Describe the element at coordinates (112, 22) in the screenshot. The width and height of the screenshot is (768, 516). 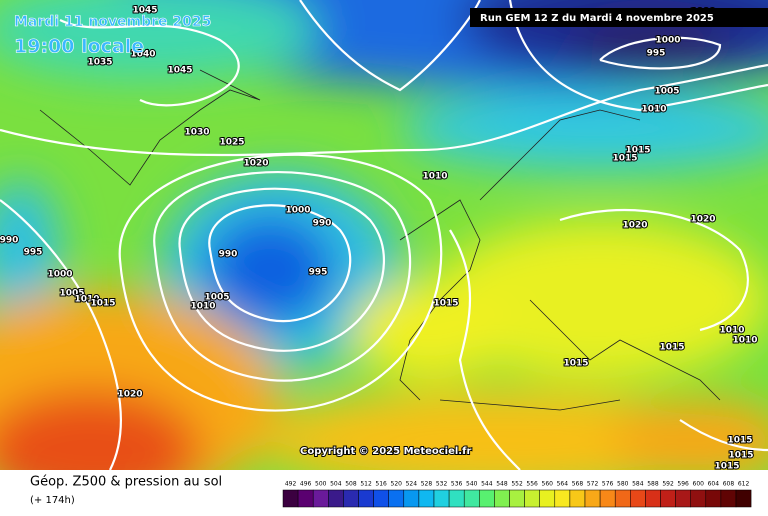
I see `date: Mardi 11 novembre 2025` at that location.